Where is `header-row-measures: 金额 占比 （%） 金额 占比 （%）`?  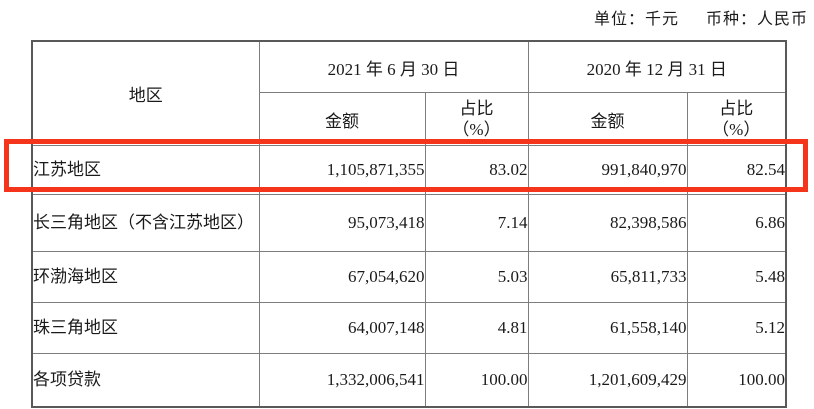 header-row-measures: 金额 占比 （%） 金额 占比 （%） is located at coordinates (409, 119).